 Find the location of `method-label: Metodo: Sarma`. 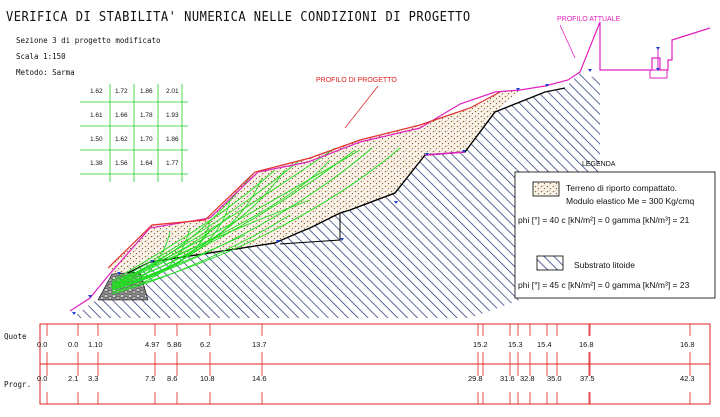

method-label: Metodo: Sarma is located at coordinates (45, 72).